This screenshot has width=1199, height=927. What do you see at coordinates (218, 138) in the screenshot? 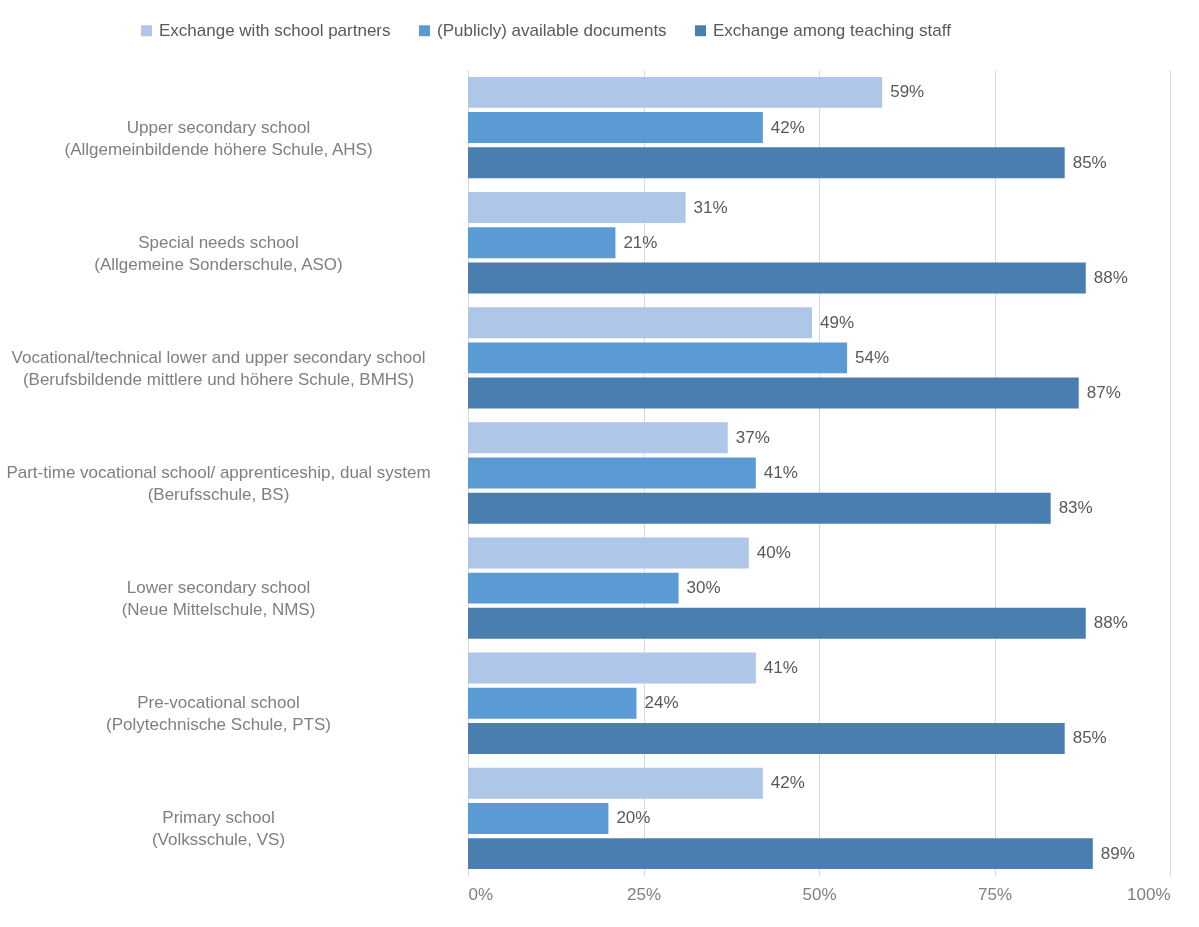
I see `y-tick-label: Upper secondary school (Allgemeinbildende höhere Schule, AHS)` at bounding box center [218, 138].